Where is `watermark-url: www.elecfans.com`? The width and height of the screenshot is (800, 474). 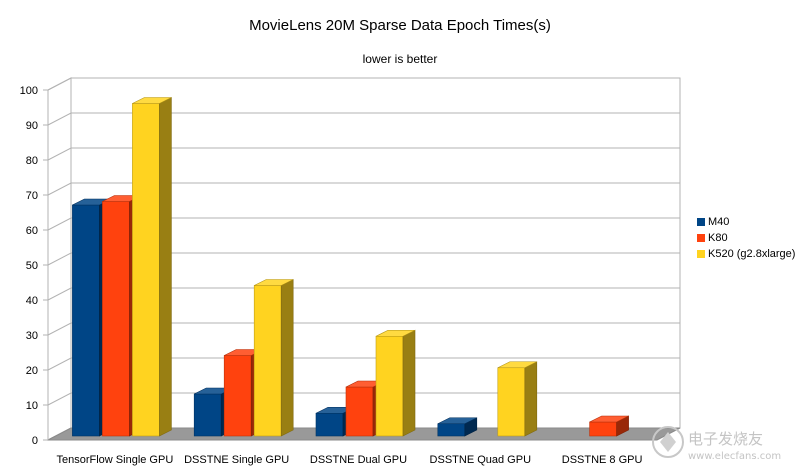
watermark-url: www.elecfans.com is located at coordinates (734, 456).